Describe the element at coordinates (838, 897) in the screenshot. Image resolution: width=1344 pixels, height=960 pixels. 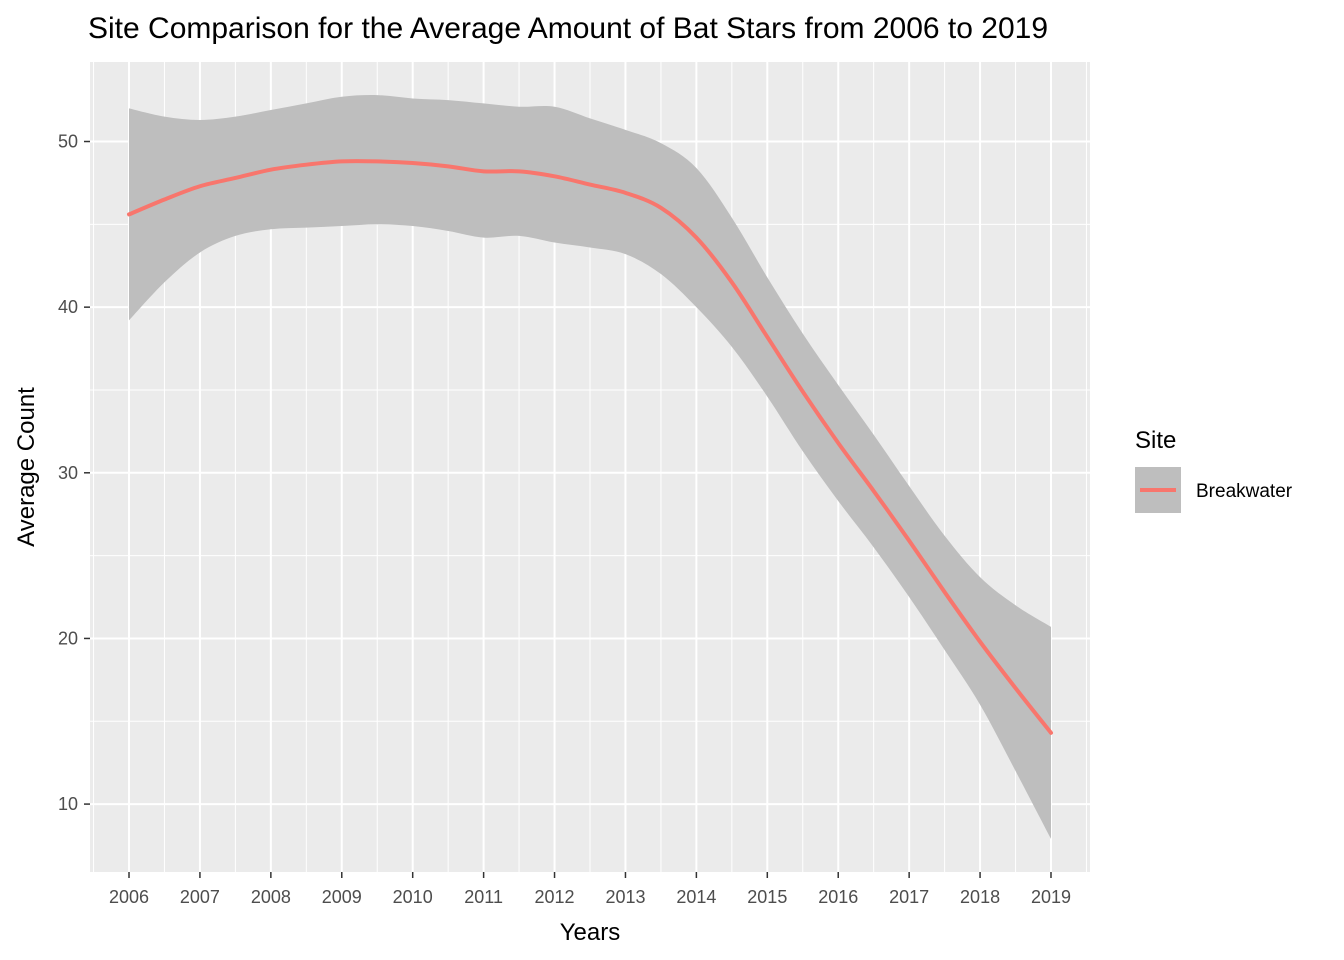
I see `x-tick-label: 2016` at that location.